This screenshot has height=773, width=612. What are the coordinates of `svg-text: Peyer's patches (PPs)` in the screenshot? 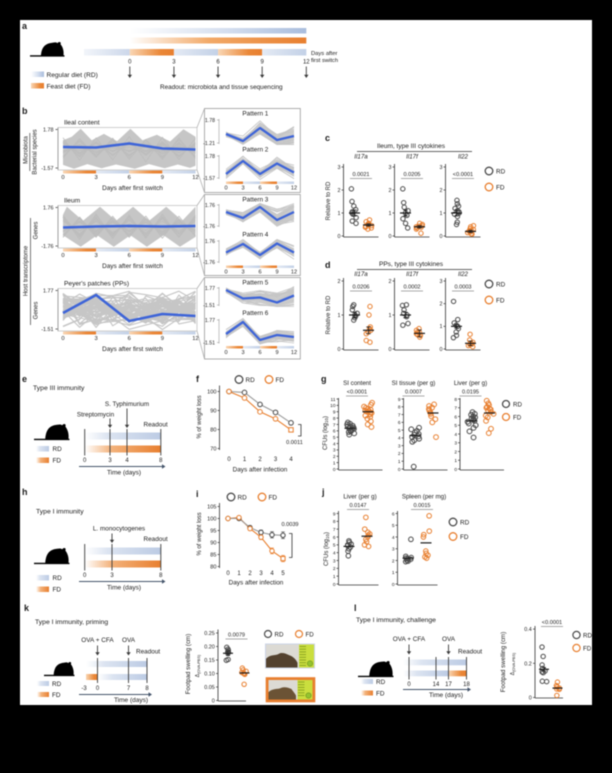 It's located at (96, 284).